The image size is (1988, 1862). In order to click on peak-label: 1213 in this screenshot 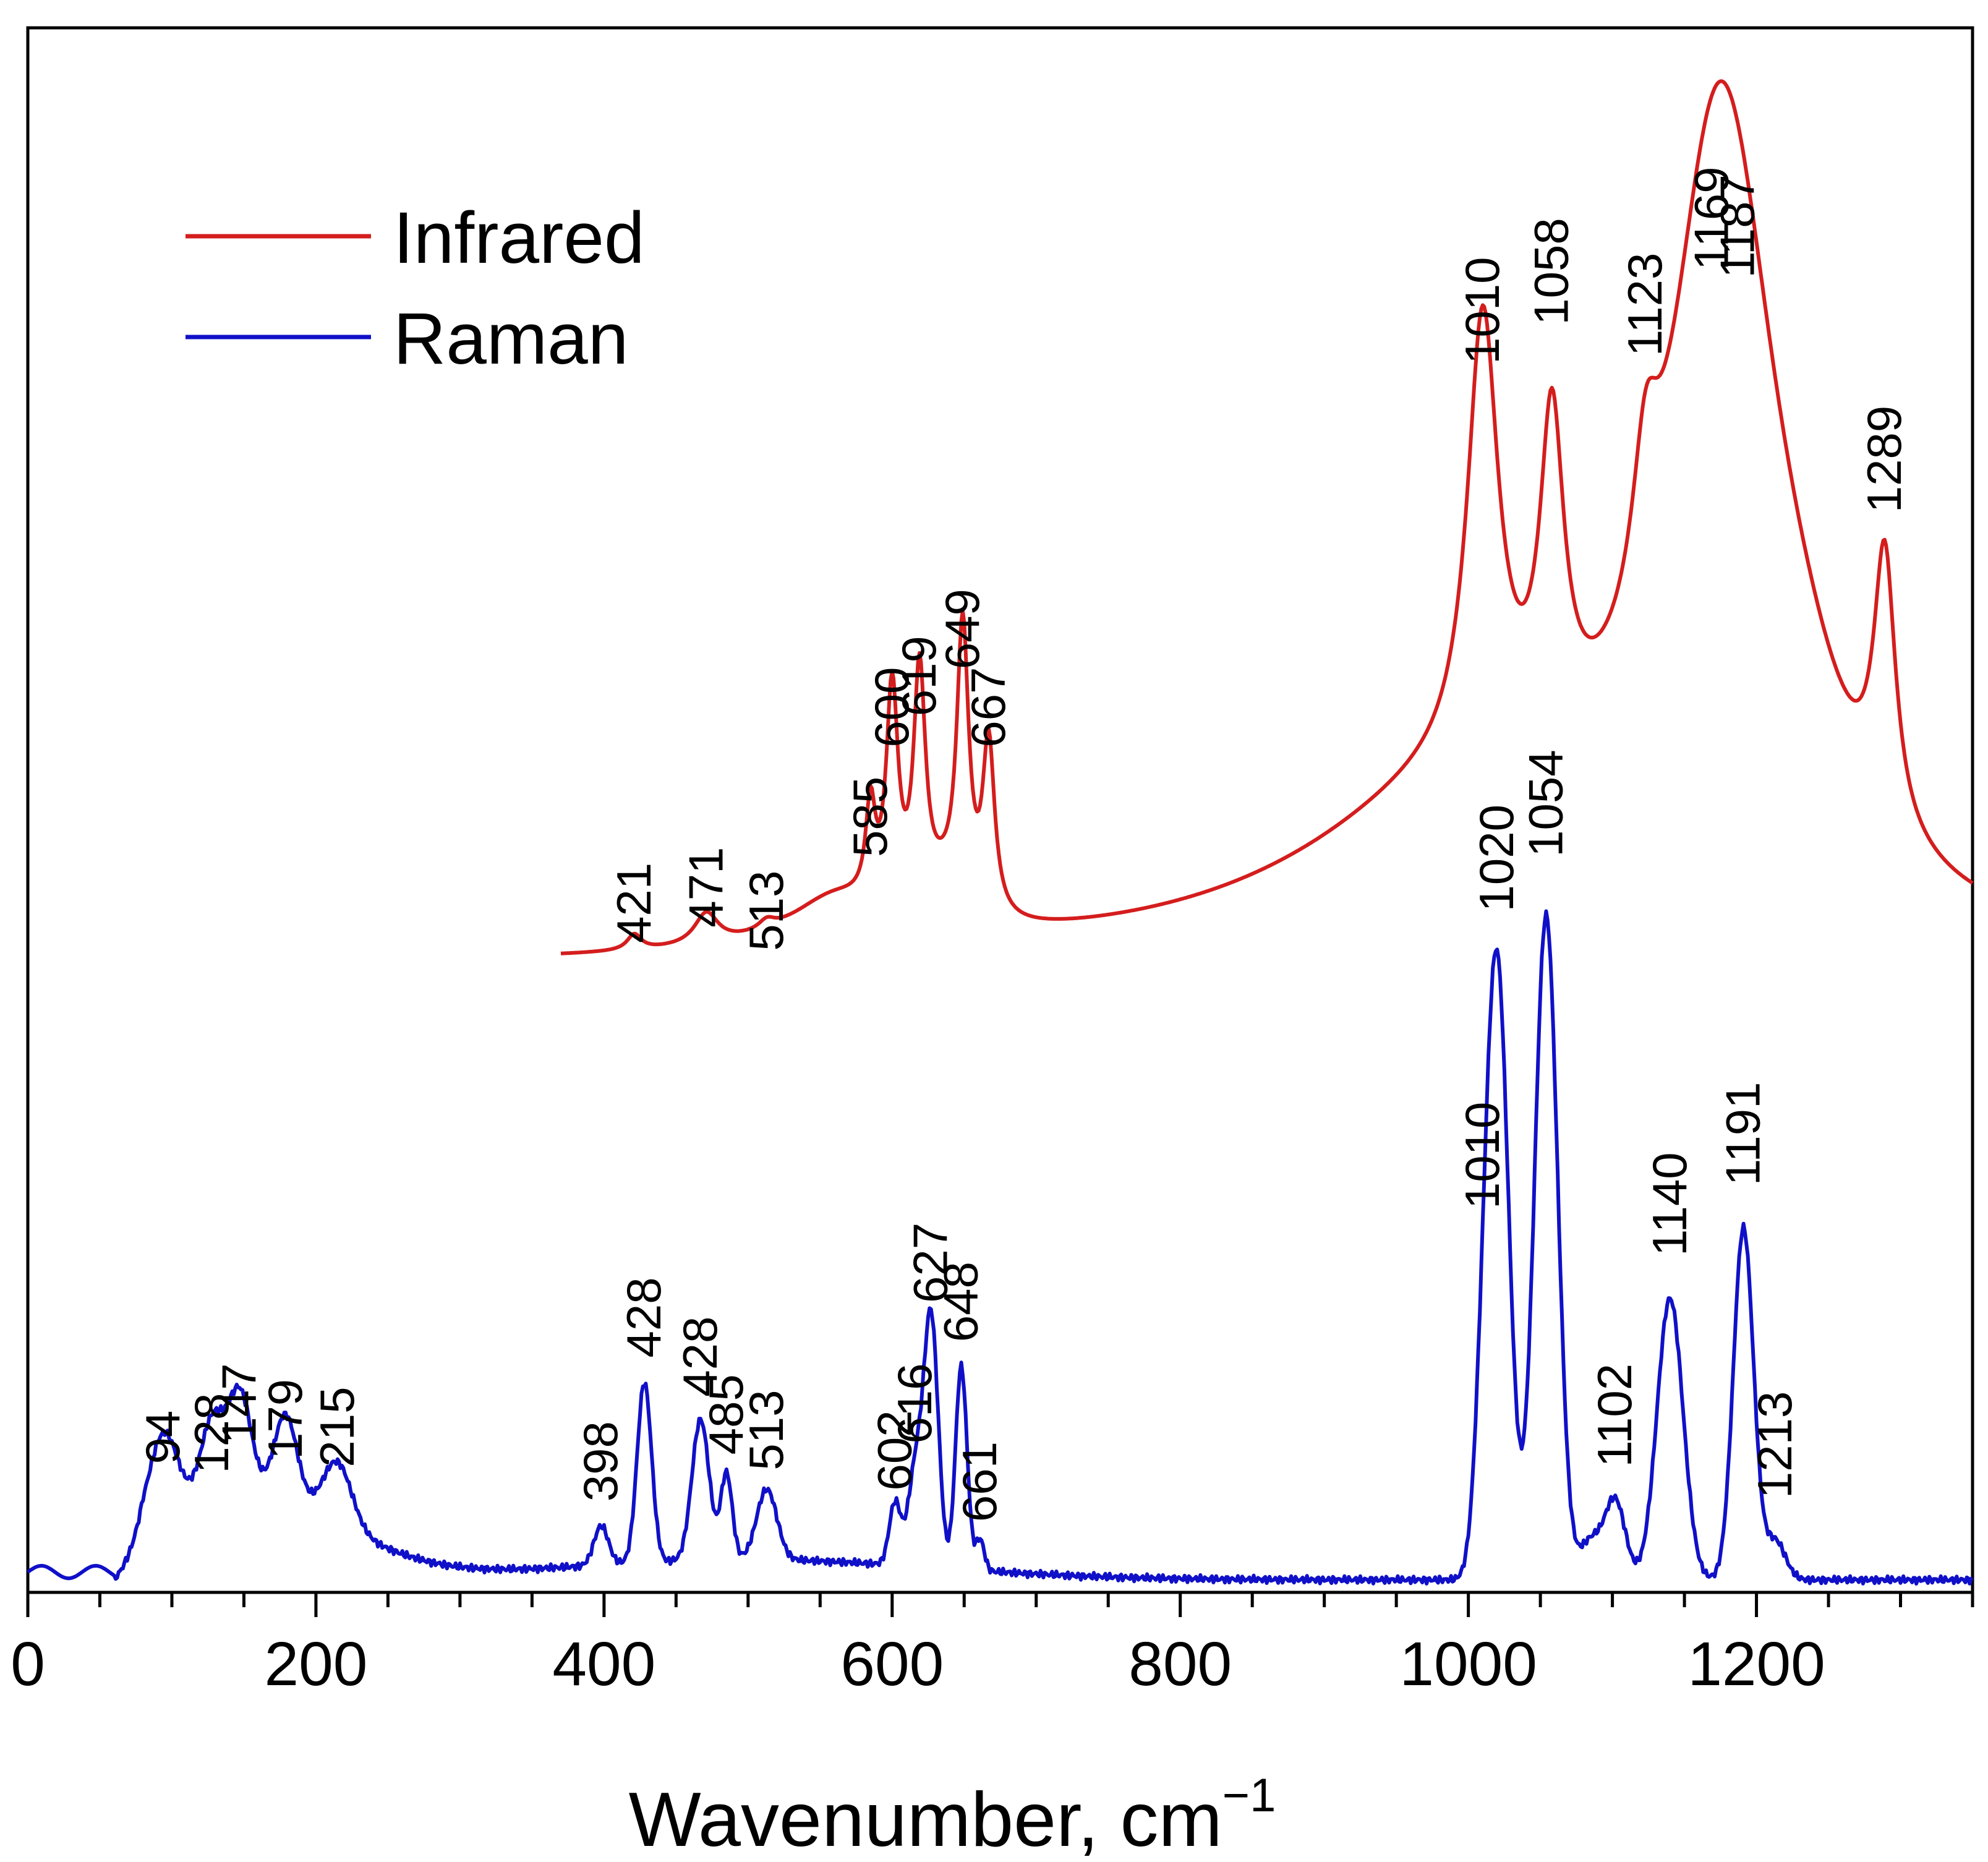, I will do `click(1774, 1445)`.